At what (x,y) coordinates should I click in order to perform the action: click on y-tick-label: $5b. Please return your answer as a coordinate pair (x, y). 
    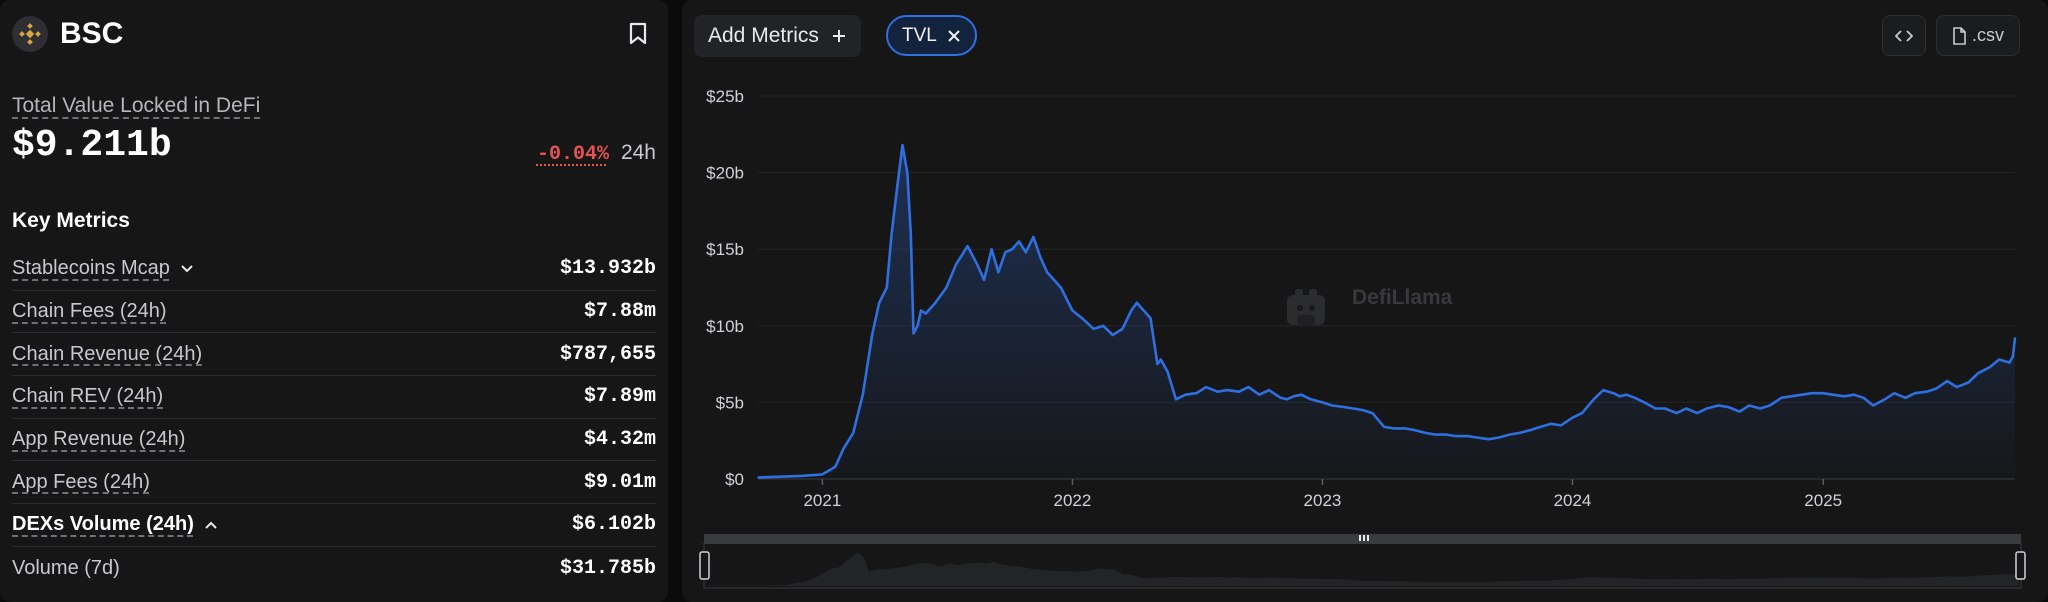
    Looking at the image, I should click on (730, 402).